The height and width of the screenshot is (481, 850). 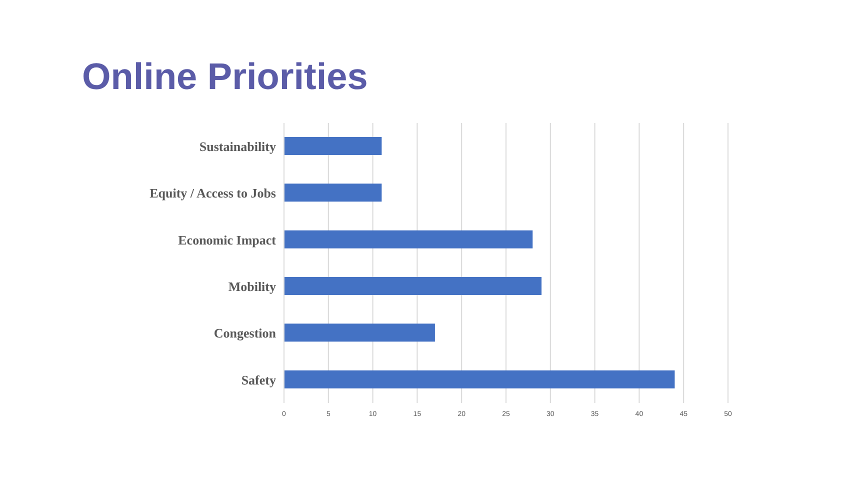 What do you see at coordinates (227, 240) in the screenshot?
I see `y-tick-label: Economic Impact` at bounding box center [227, 240].